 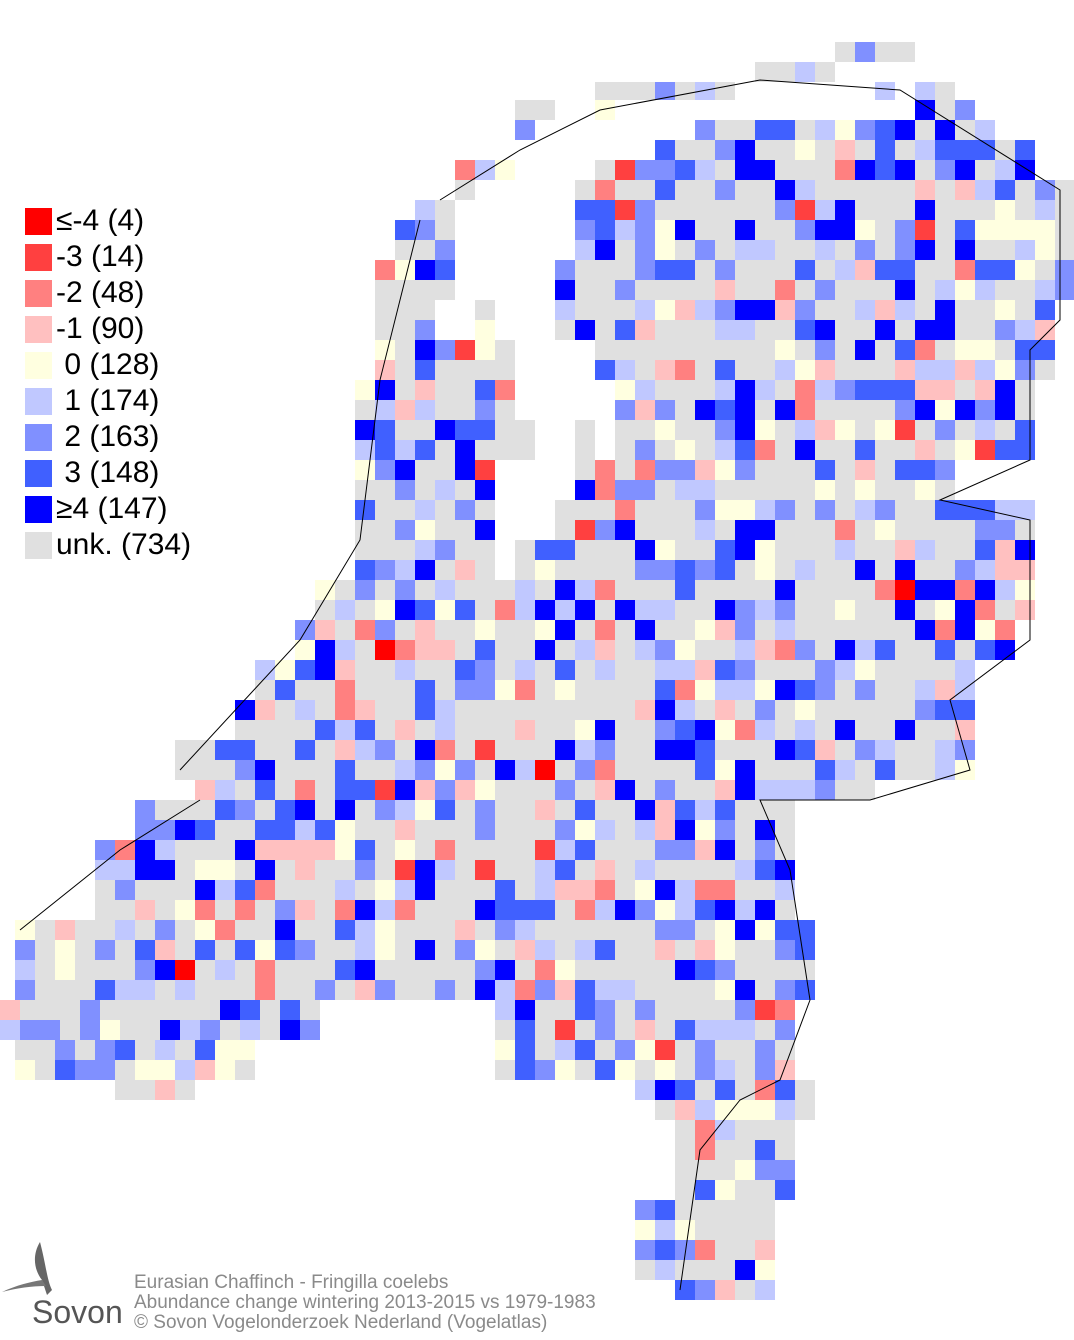 I want to click on legend-item: unk. (734), so click(x=108, y=545).